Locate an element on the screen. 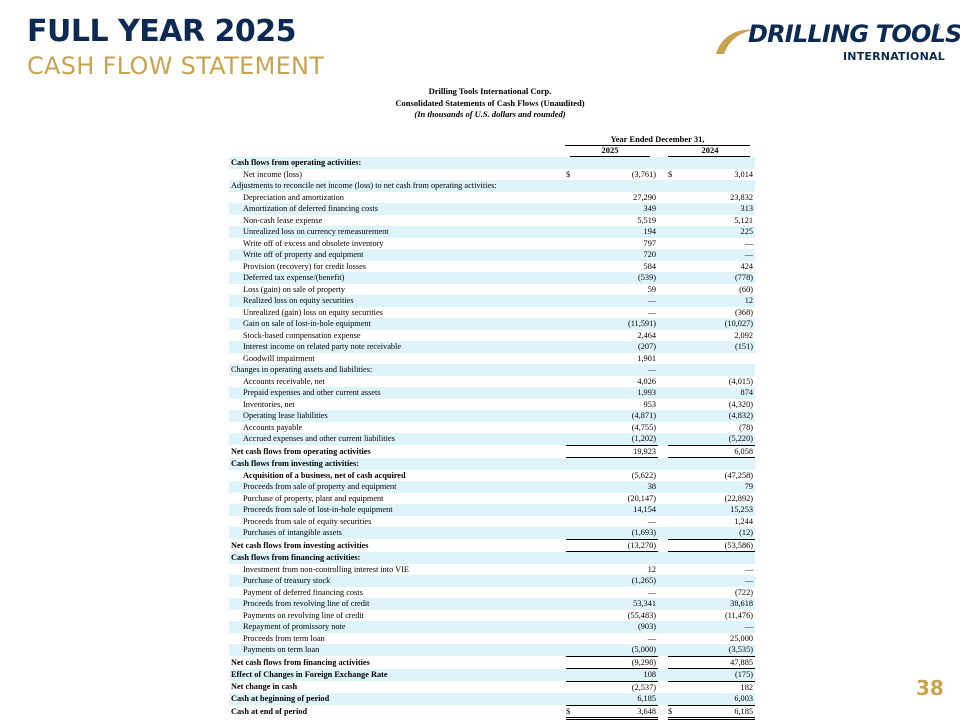 This screenshot has width=960, height=720. value-2025: (4,871) is located at coordinates (619, 416).